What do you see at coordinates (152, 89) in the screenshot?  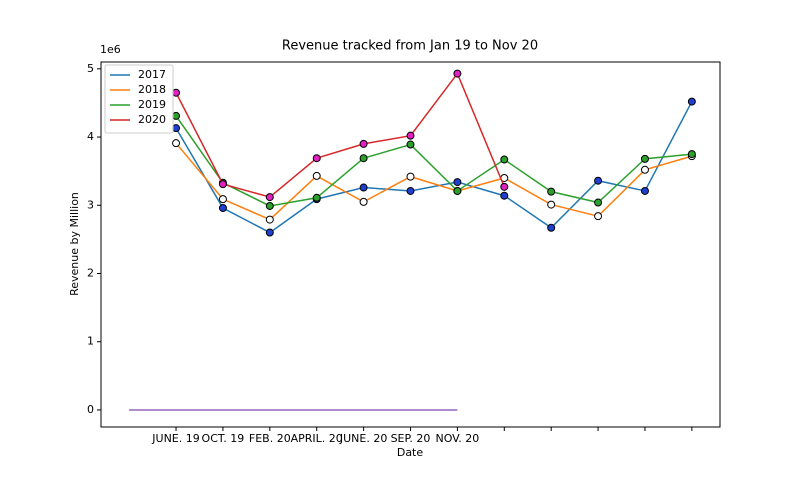 I see `legend-label: 2018` at bounding box center [152, 89].